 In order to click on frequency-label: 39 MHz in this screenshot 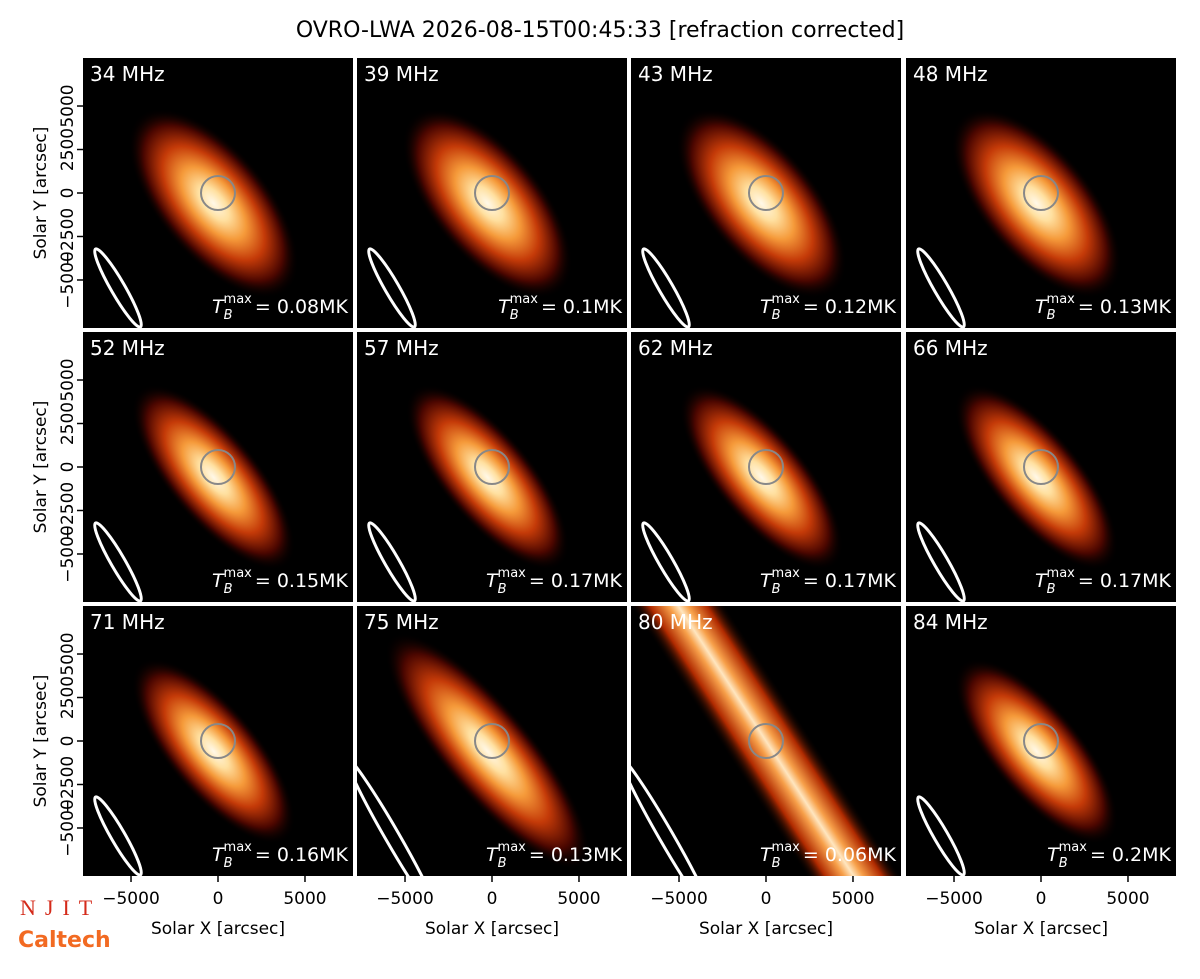, I will do `click(401, 74)`.